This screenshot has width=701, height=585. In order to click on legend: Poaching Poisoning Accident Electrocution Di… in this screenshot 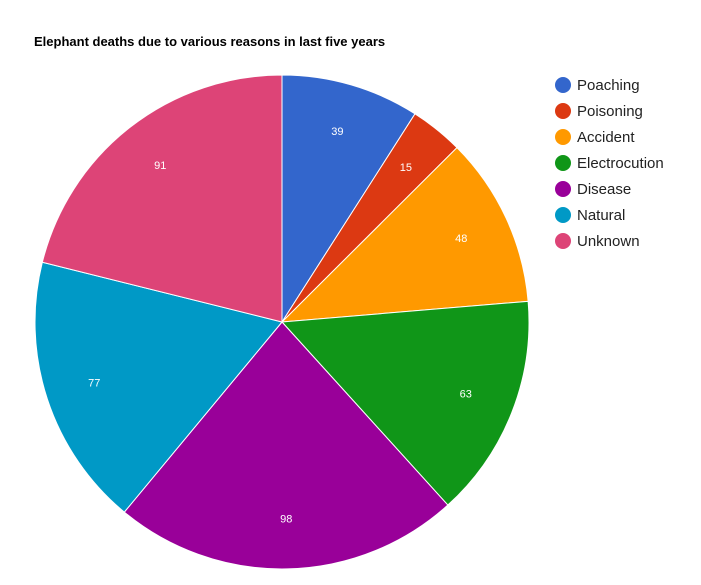, I will do `click(625, 163)`.